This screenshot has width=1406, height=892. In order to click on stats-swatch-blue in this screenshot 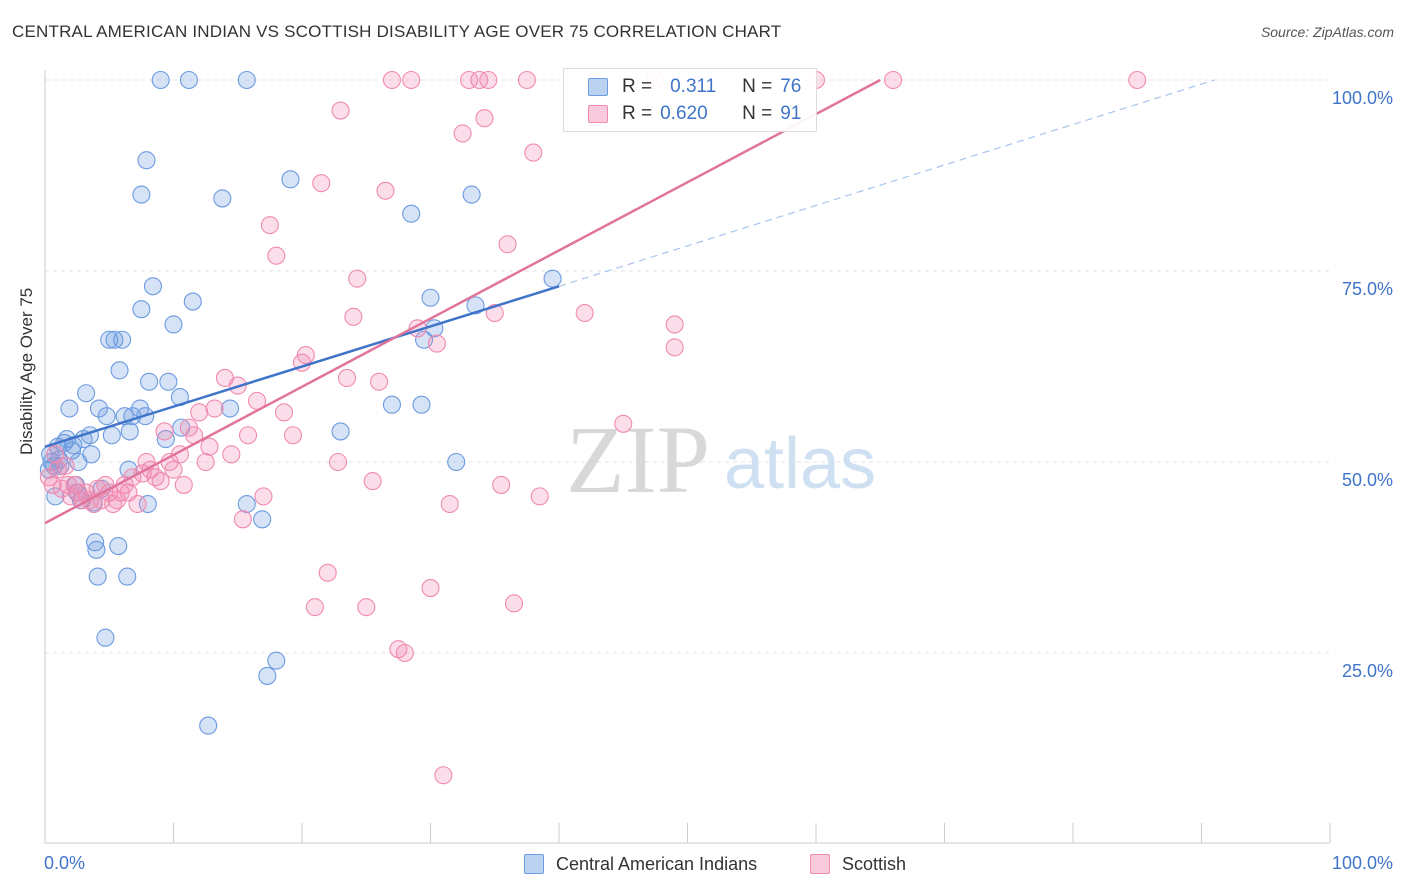, I will do `click(598, 87)`.